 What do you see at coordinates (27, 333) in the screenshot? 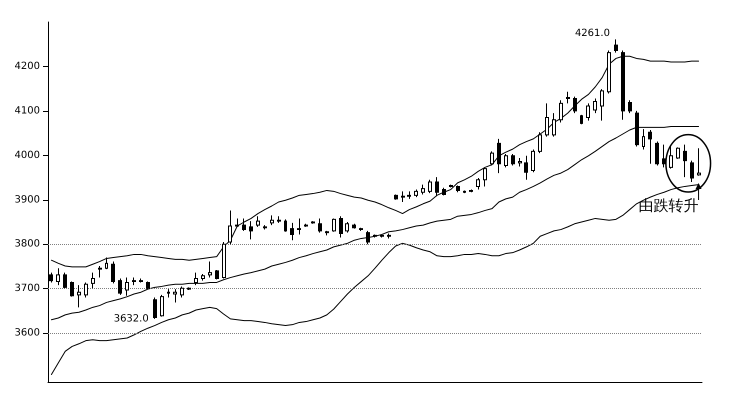
I see `y-tick-label: 3600` at bounding box center [27, 333].